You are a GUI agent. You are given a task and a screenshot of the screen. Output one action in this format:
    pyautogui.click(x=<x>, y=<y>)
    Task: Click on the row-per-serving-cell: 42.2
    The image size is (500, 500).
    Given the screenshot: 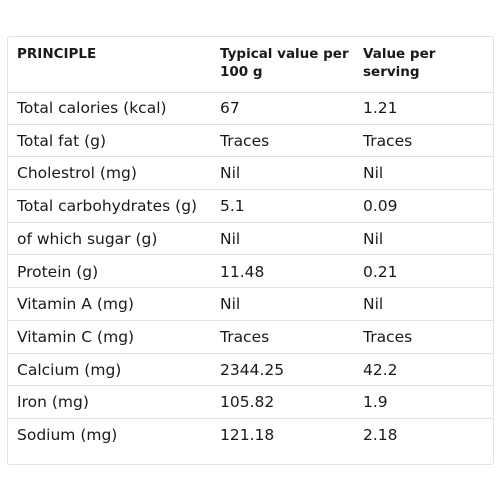 What is the action you would take?
    pyautogui.click(x=380, y=369)
    